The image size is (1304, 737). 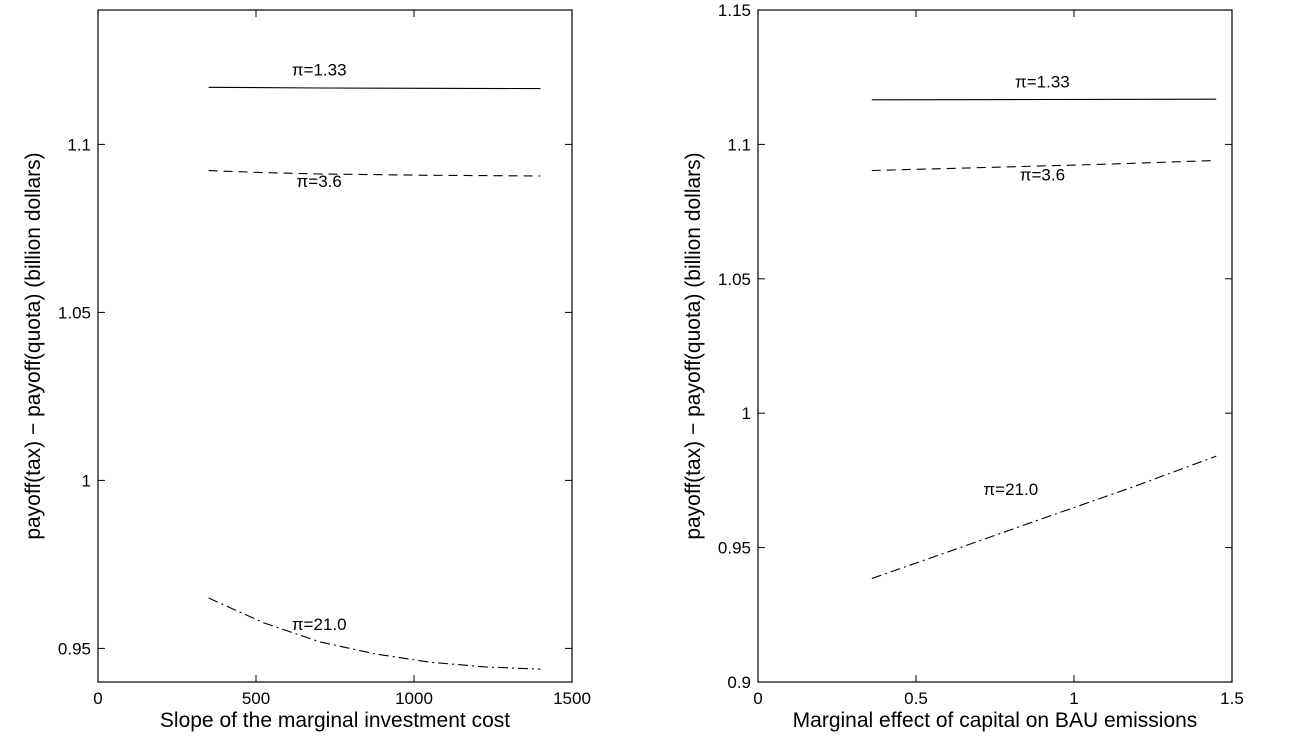 I want to click on x-axis-label: Slope of the marginal investment cost, so click(x=335, y=720).